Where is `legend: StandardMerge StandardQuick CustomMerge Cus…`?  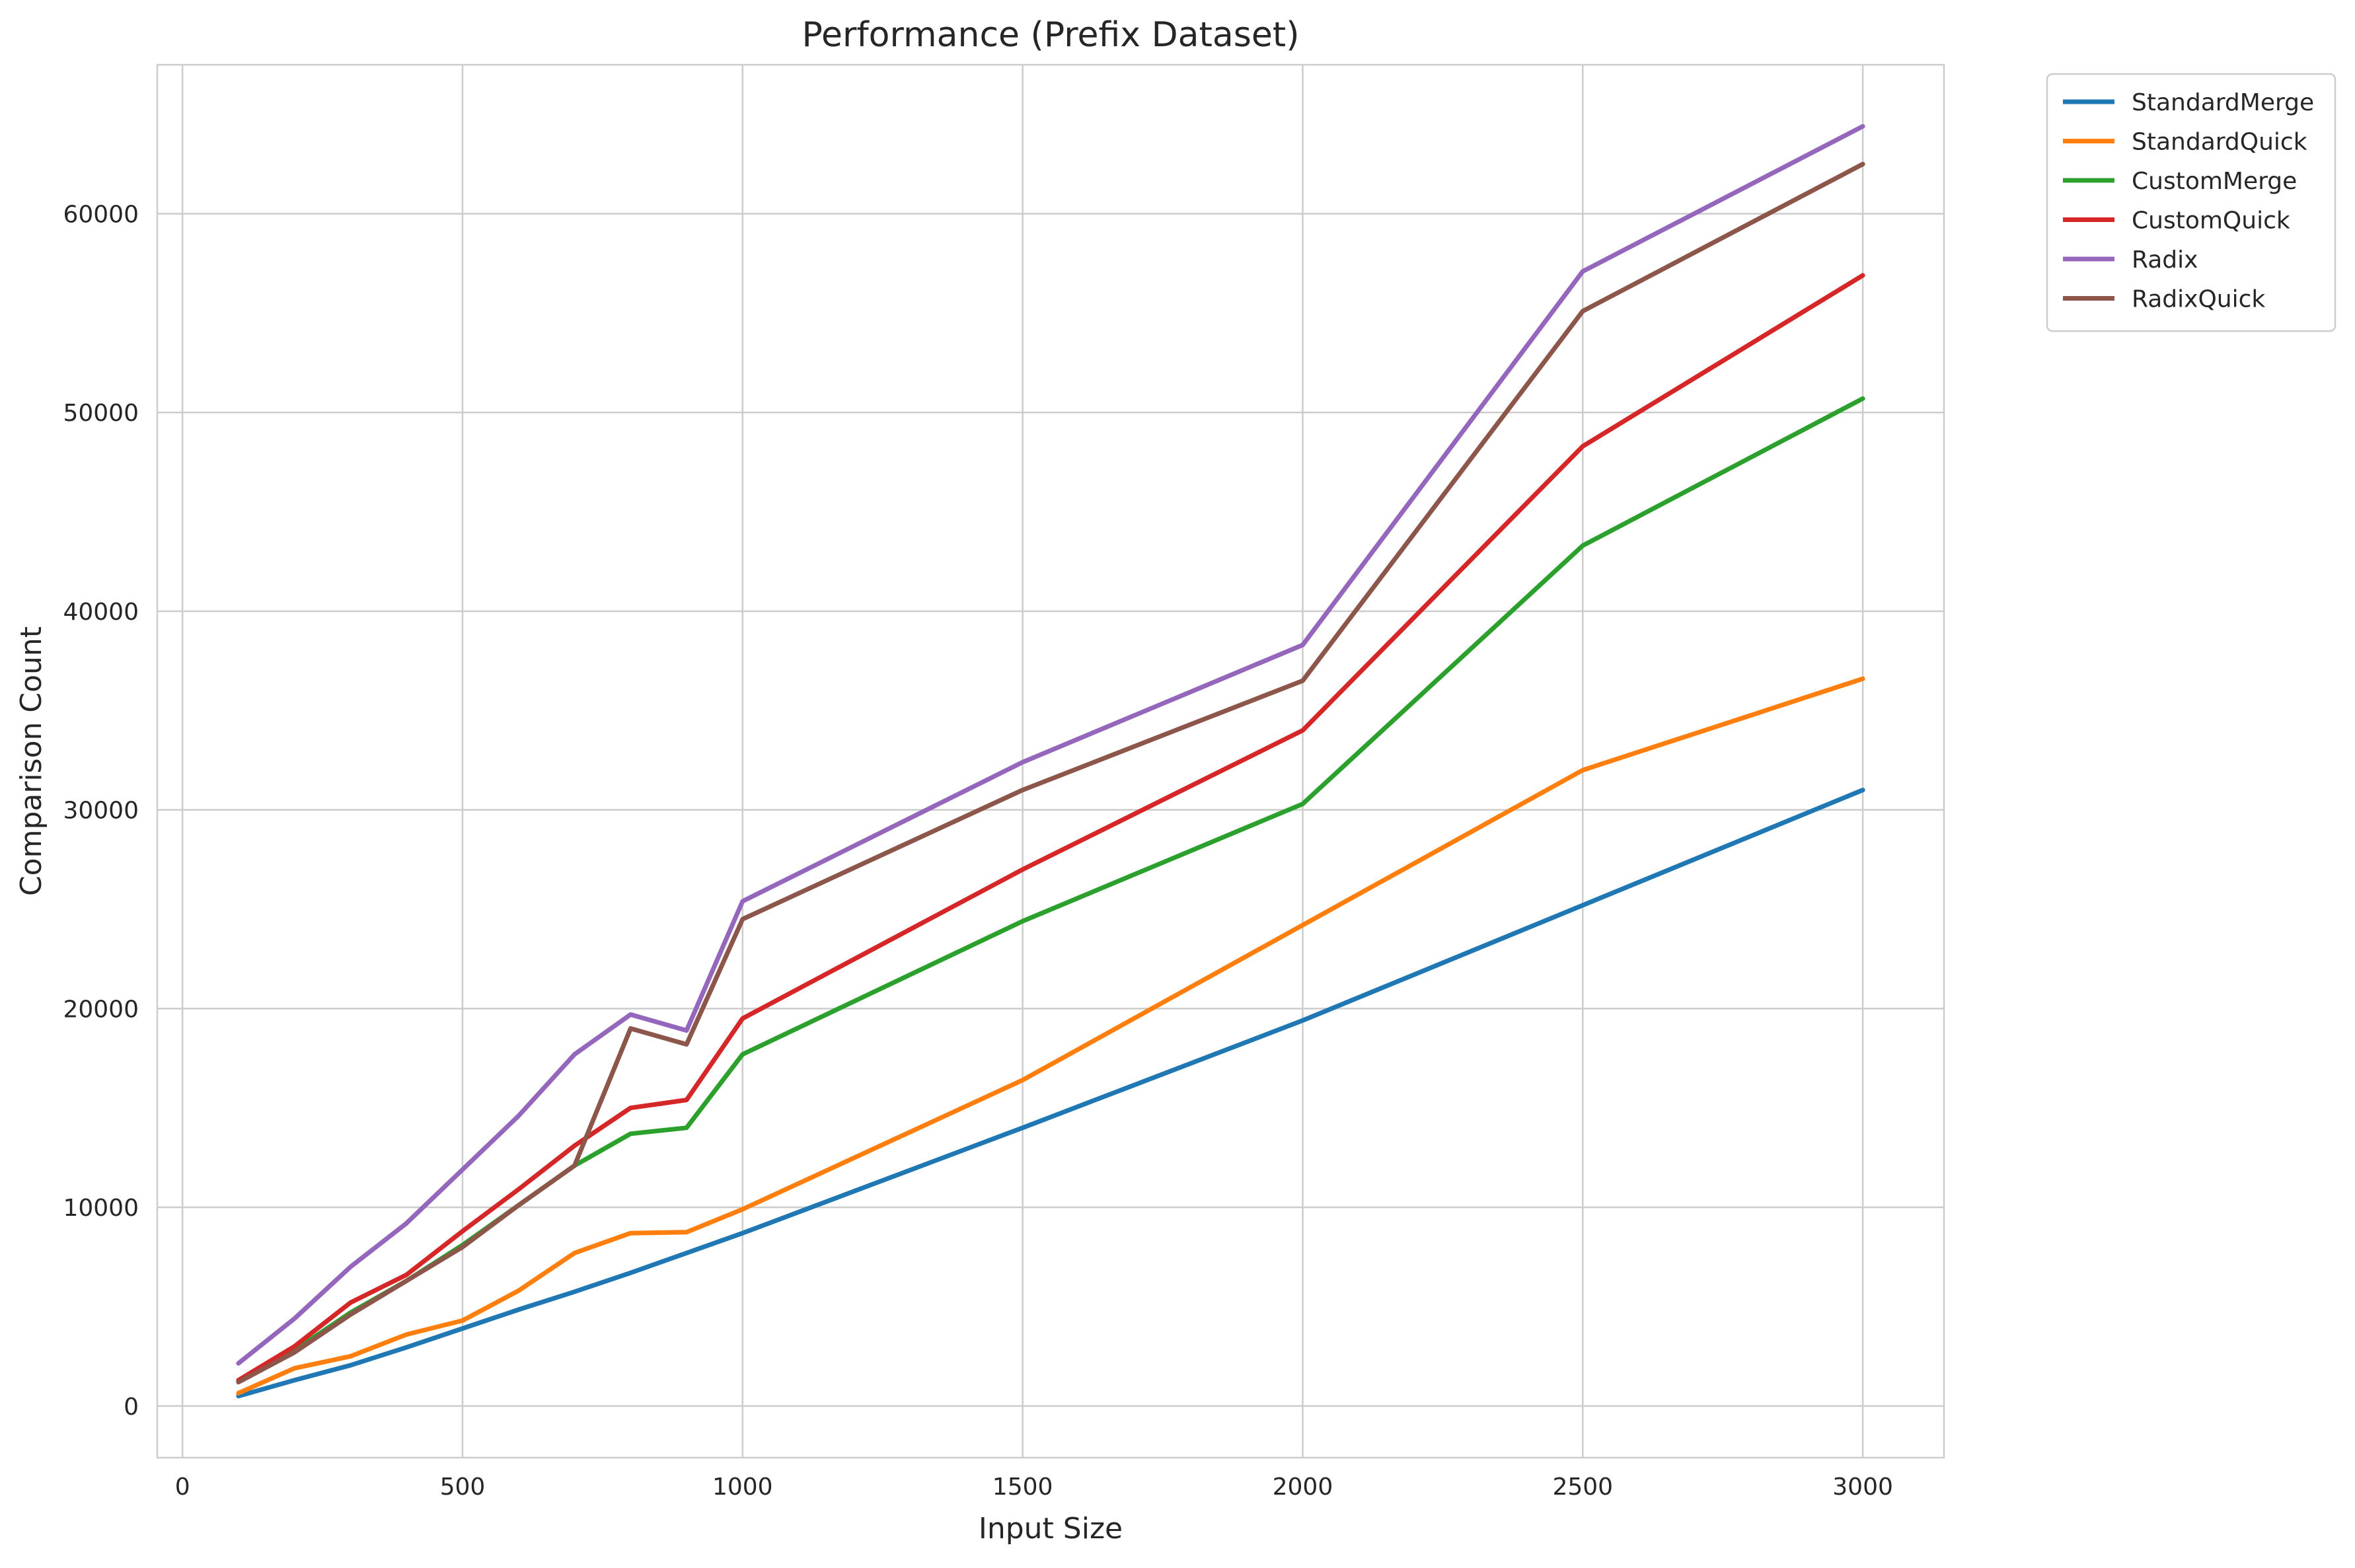 legend: StandardMerge StandardQuick CustomMerge Cus… is located at coordinates (2191, 203).